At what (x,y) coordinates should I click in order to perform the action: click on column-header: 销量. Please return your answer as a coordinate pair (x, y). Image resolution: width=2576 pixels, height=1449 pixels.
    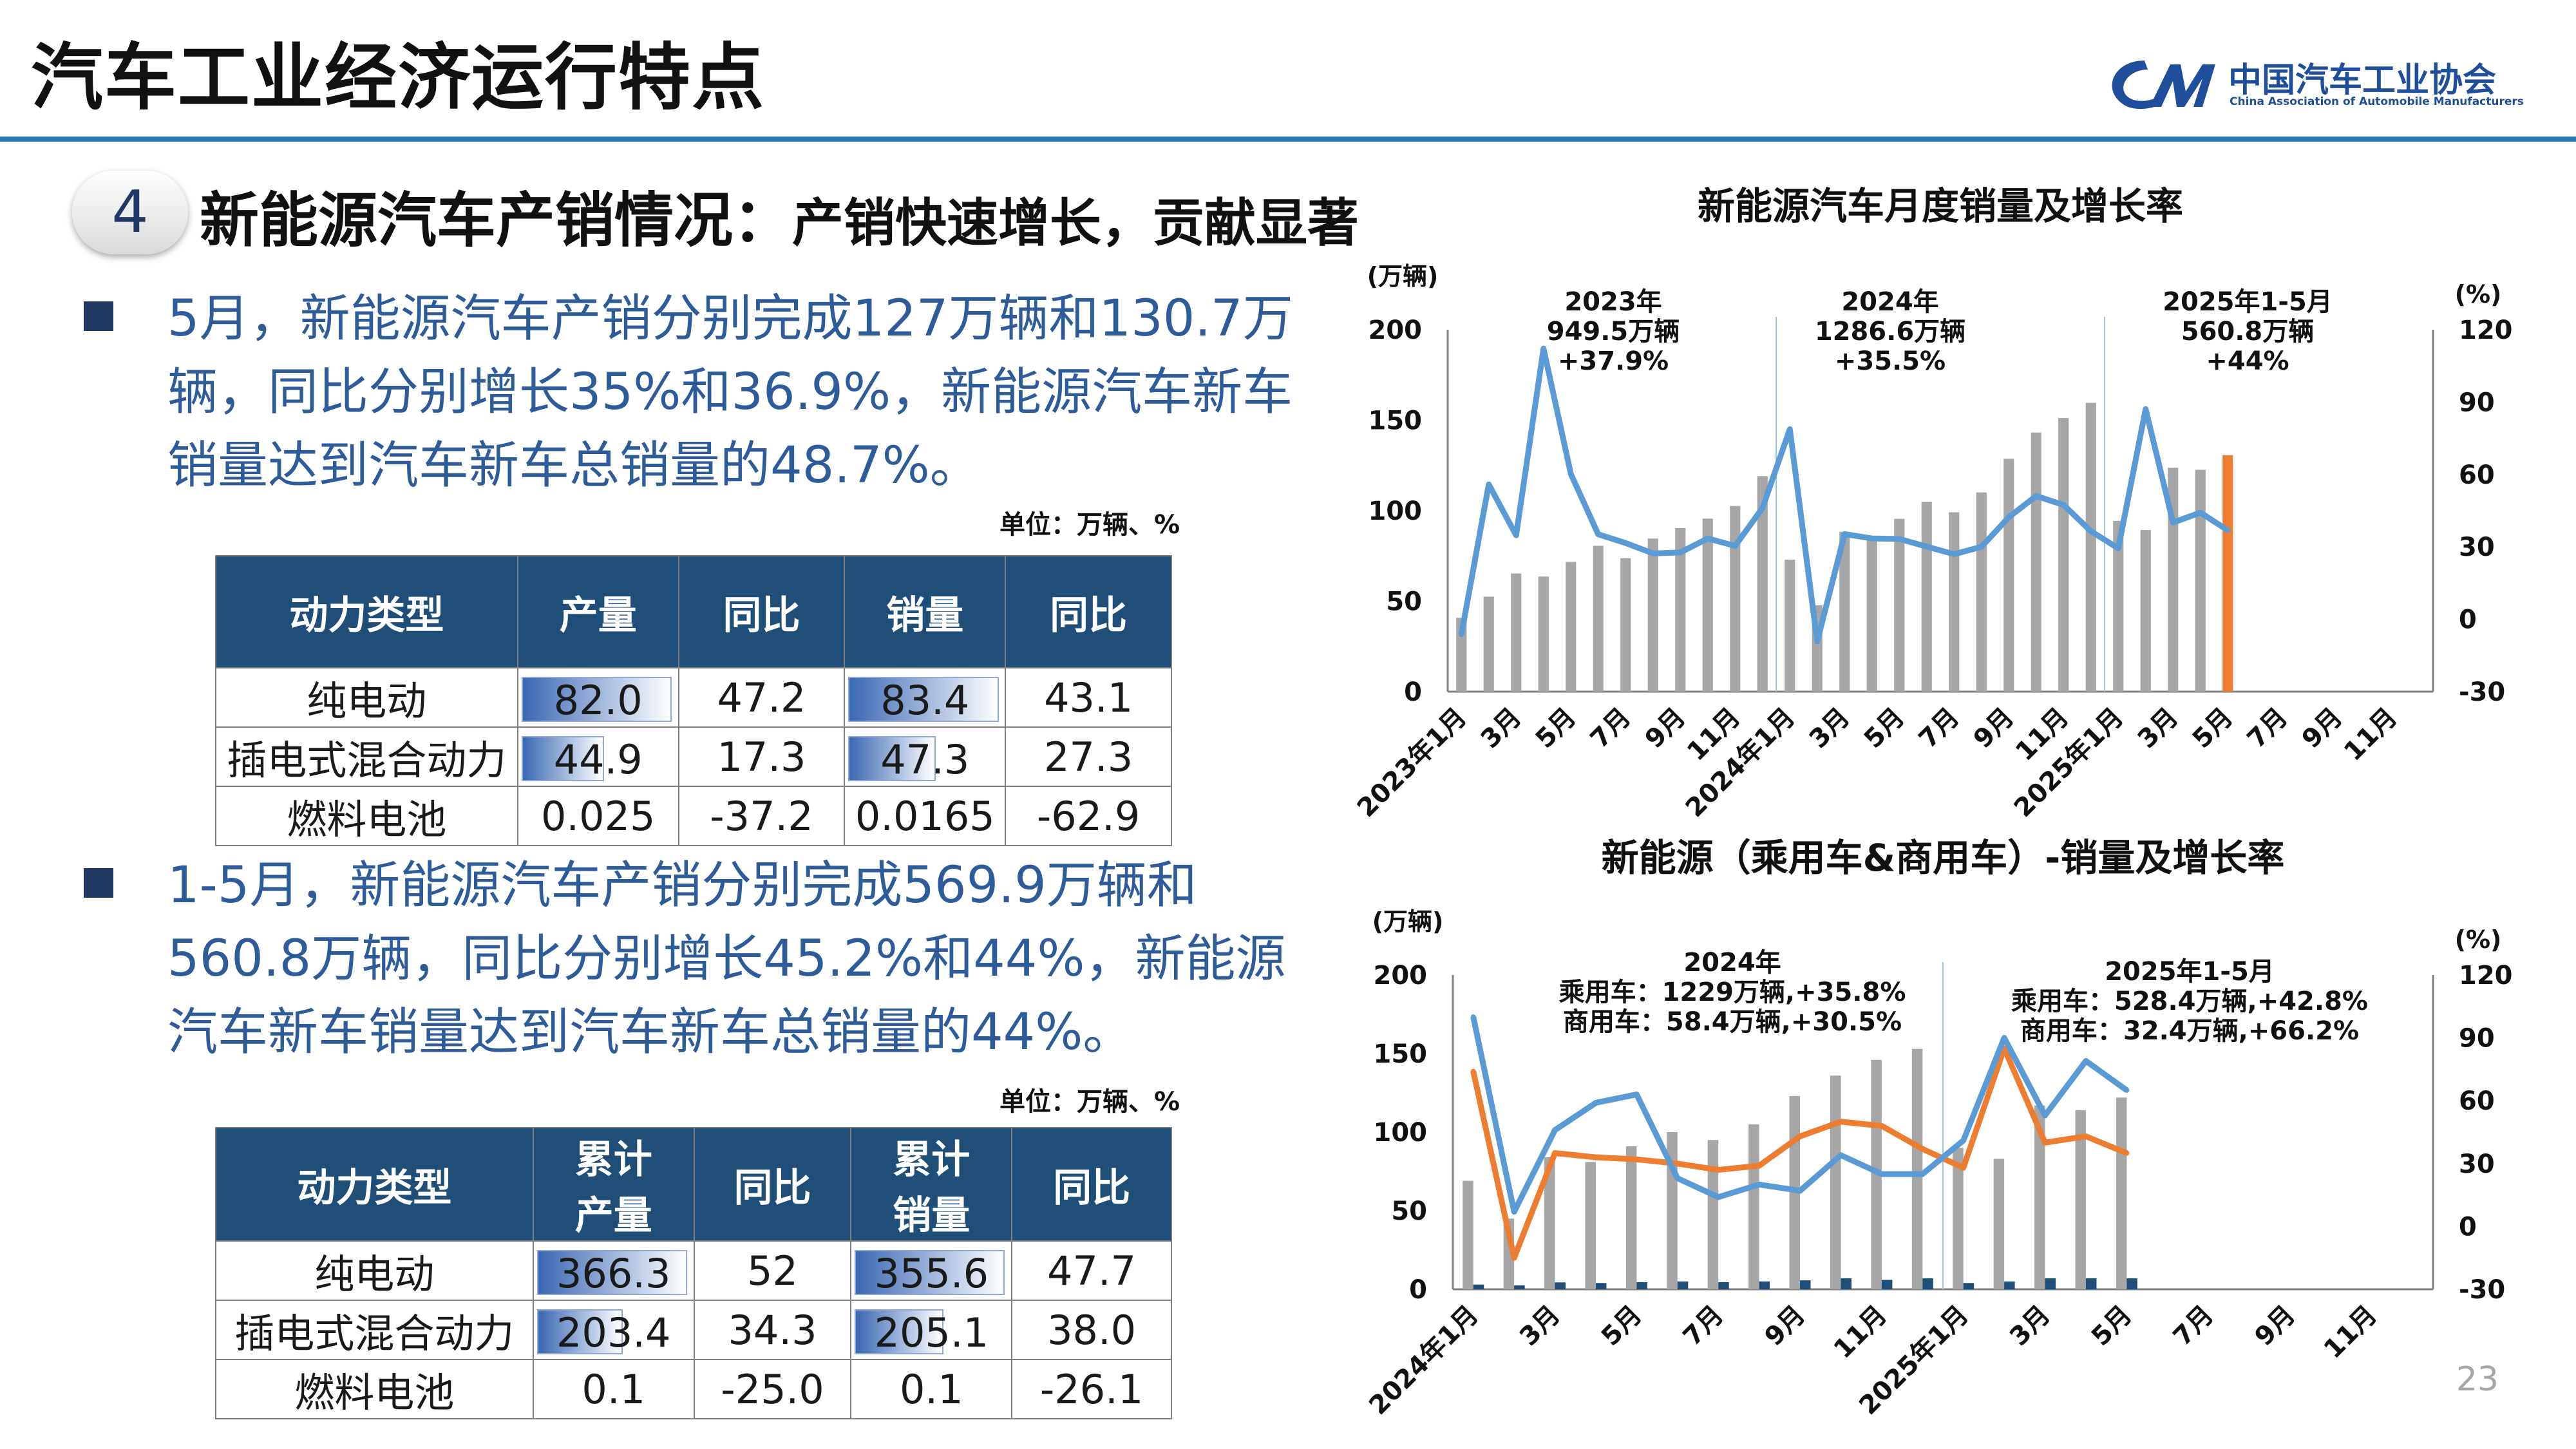
    Looking at the image, I should click on (925, 611).